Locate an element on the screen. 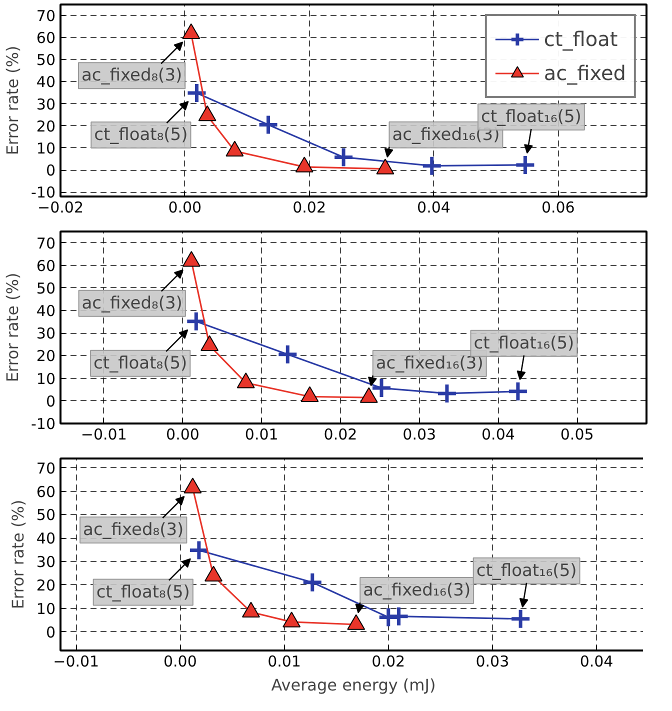 Image resolution: width=672 pixels, height=711 pixels. legend-label: ac_fixed is located at coordinates (585, 73).